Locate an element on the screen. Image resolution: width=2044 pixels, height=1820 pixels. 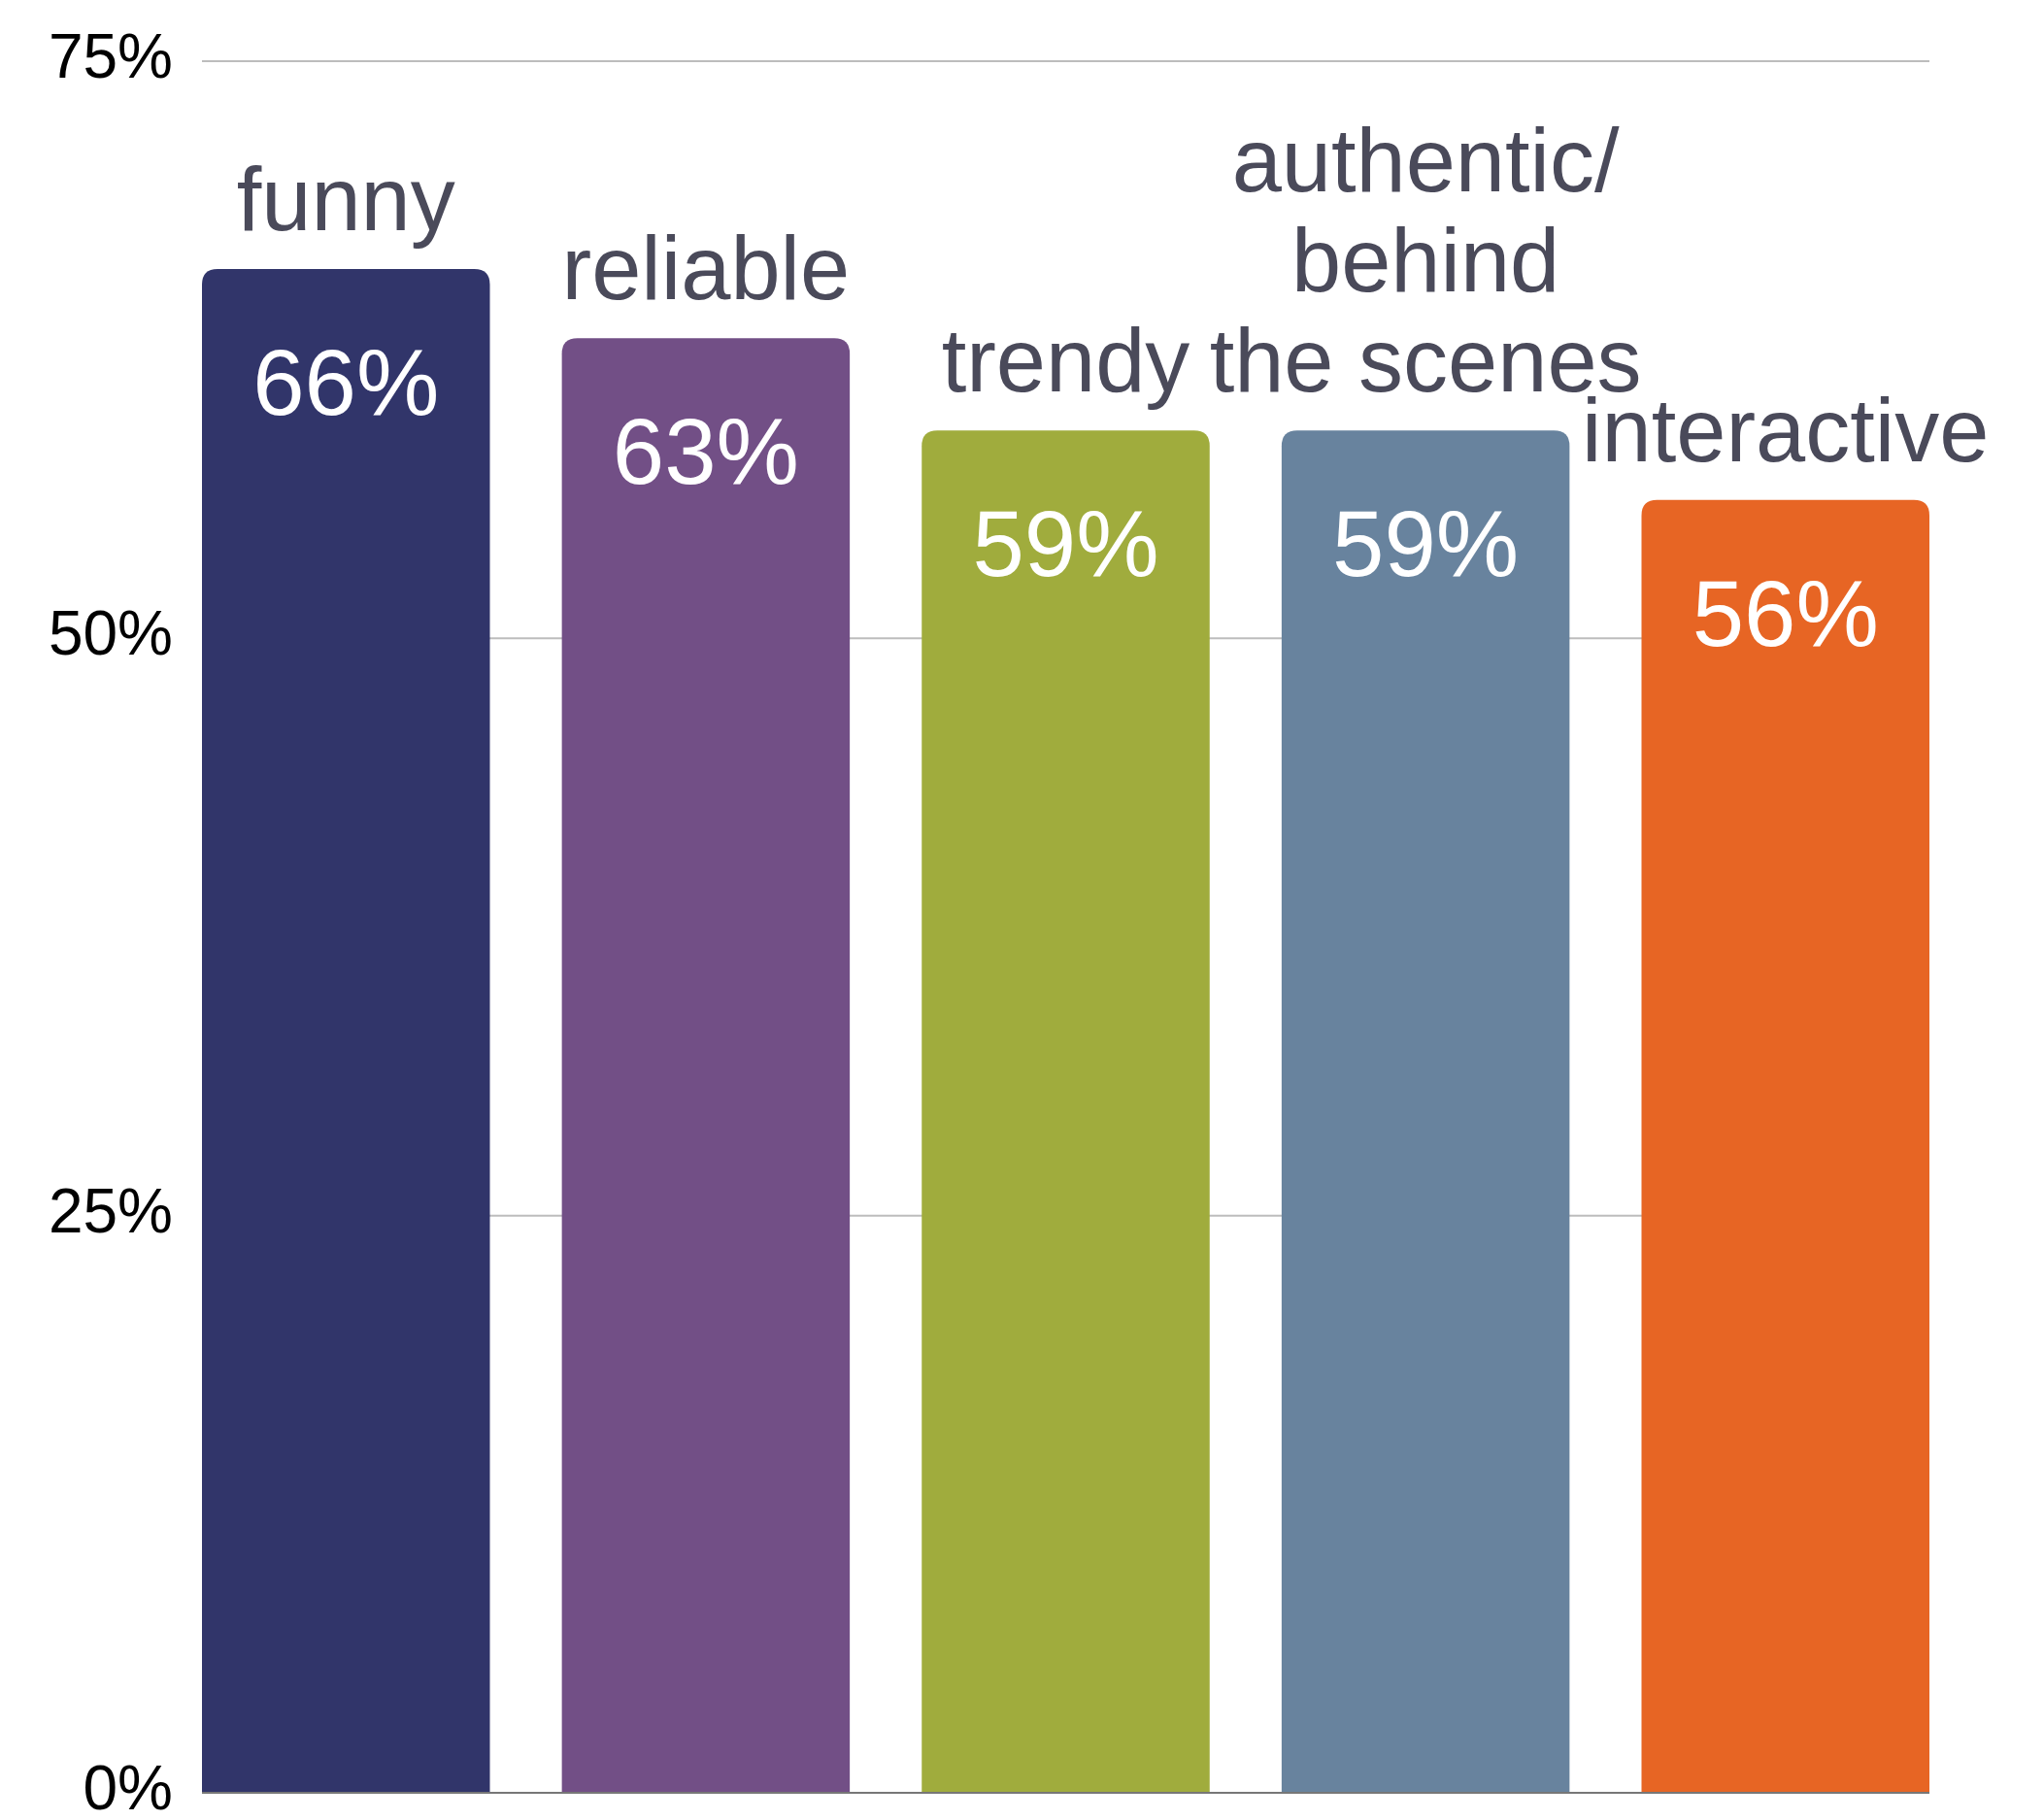
x-tick-label: funny is located at coordinates (345, 199).